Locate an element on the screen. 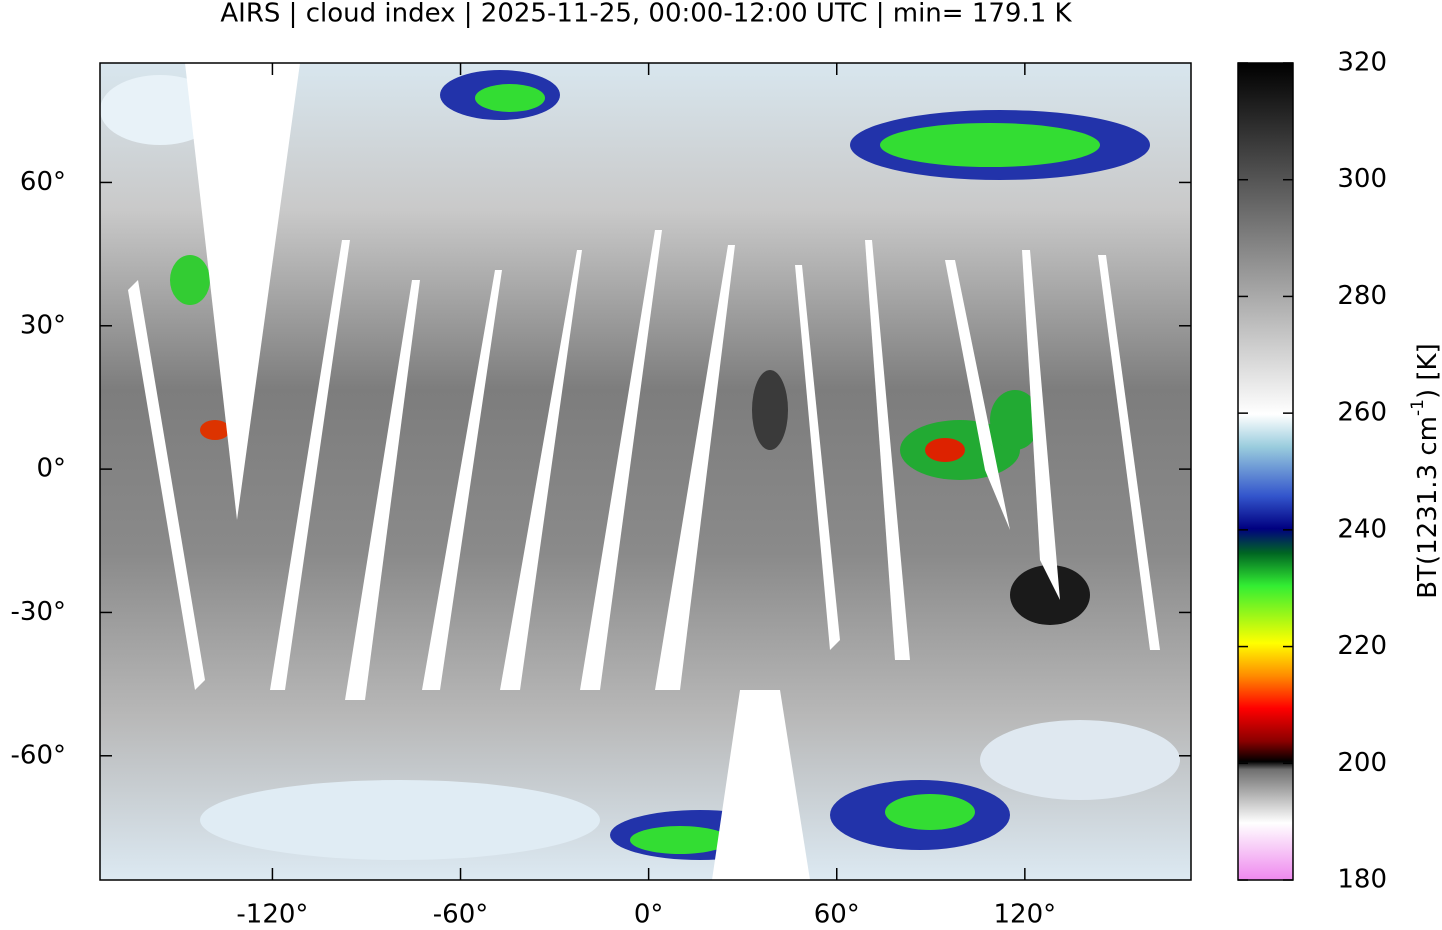 Image resolution: width=1442 pixels, height=930 pixels. colorbar-tick-label: 220 is located at coordinates (1362, 646).